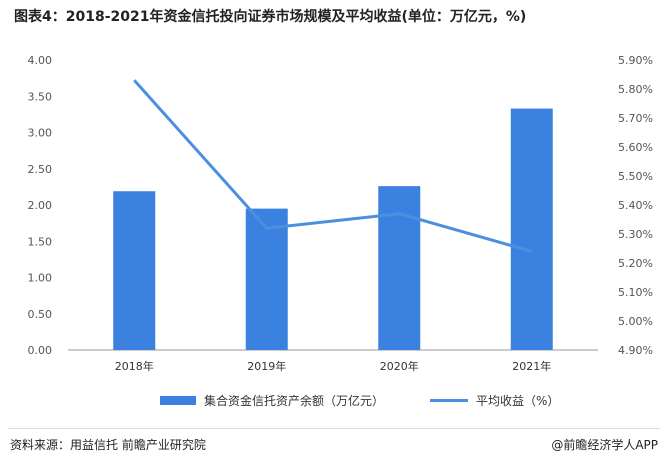 This screenshot has width=668, height=465. What do you see at coordinates (40, 96) in the screenshot?
I see `left-tick-label: 3.50` at bounding box center [40, 96].